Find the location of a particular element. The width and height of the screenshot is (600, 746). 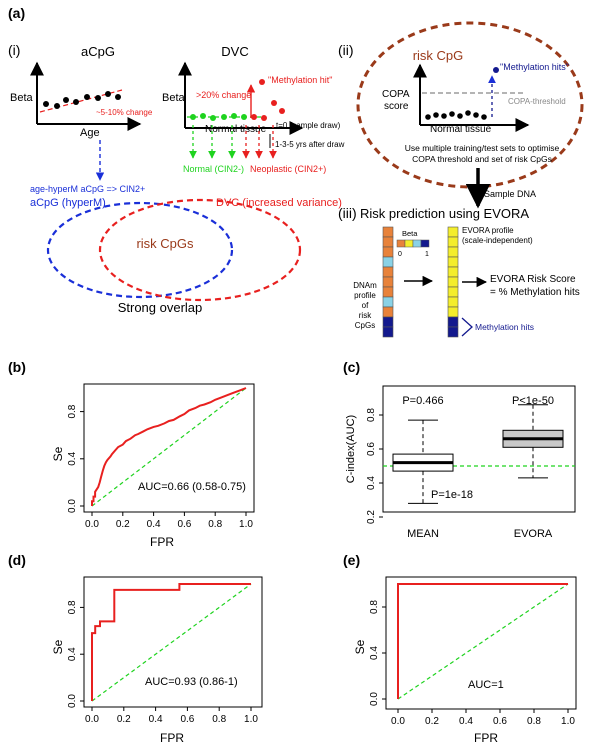

panel-b-x-axis: 0.0 0.2 0.4 0.6 0.8 1.0 is located at coordinates (169, 521).